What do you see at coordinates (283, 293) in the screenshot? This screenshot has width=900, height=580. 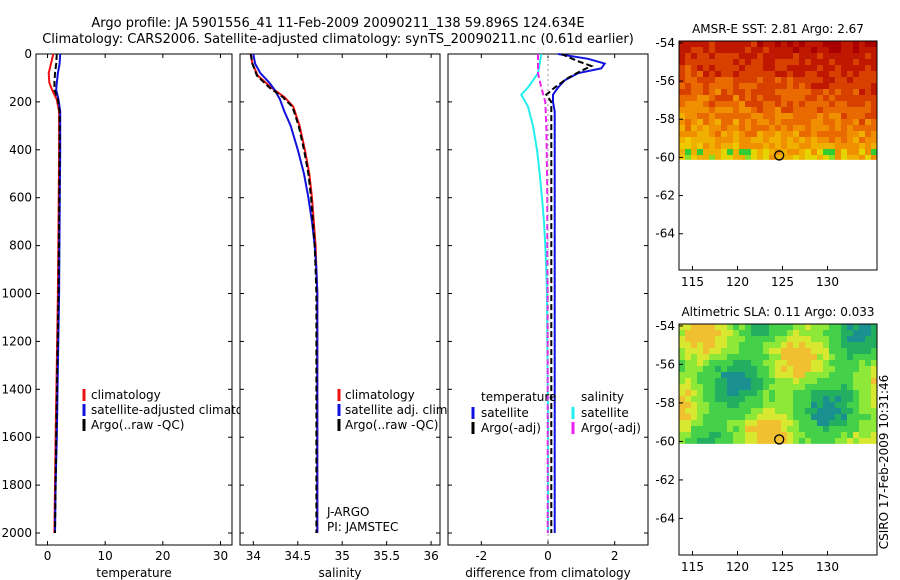 I see `salinity-series-argo-raw-qc-` at bounding box center [283, 293].